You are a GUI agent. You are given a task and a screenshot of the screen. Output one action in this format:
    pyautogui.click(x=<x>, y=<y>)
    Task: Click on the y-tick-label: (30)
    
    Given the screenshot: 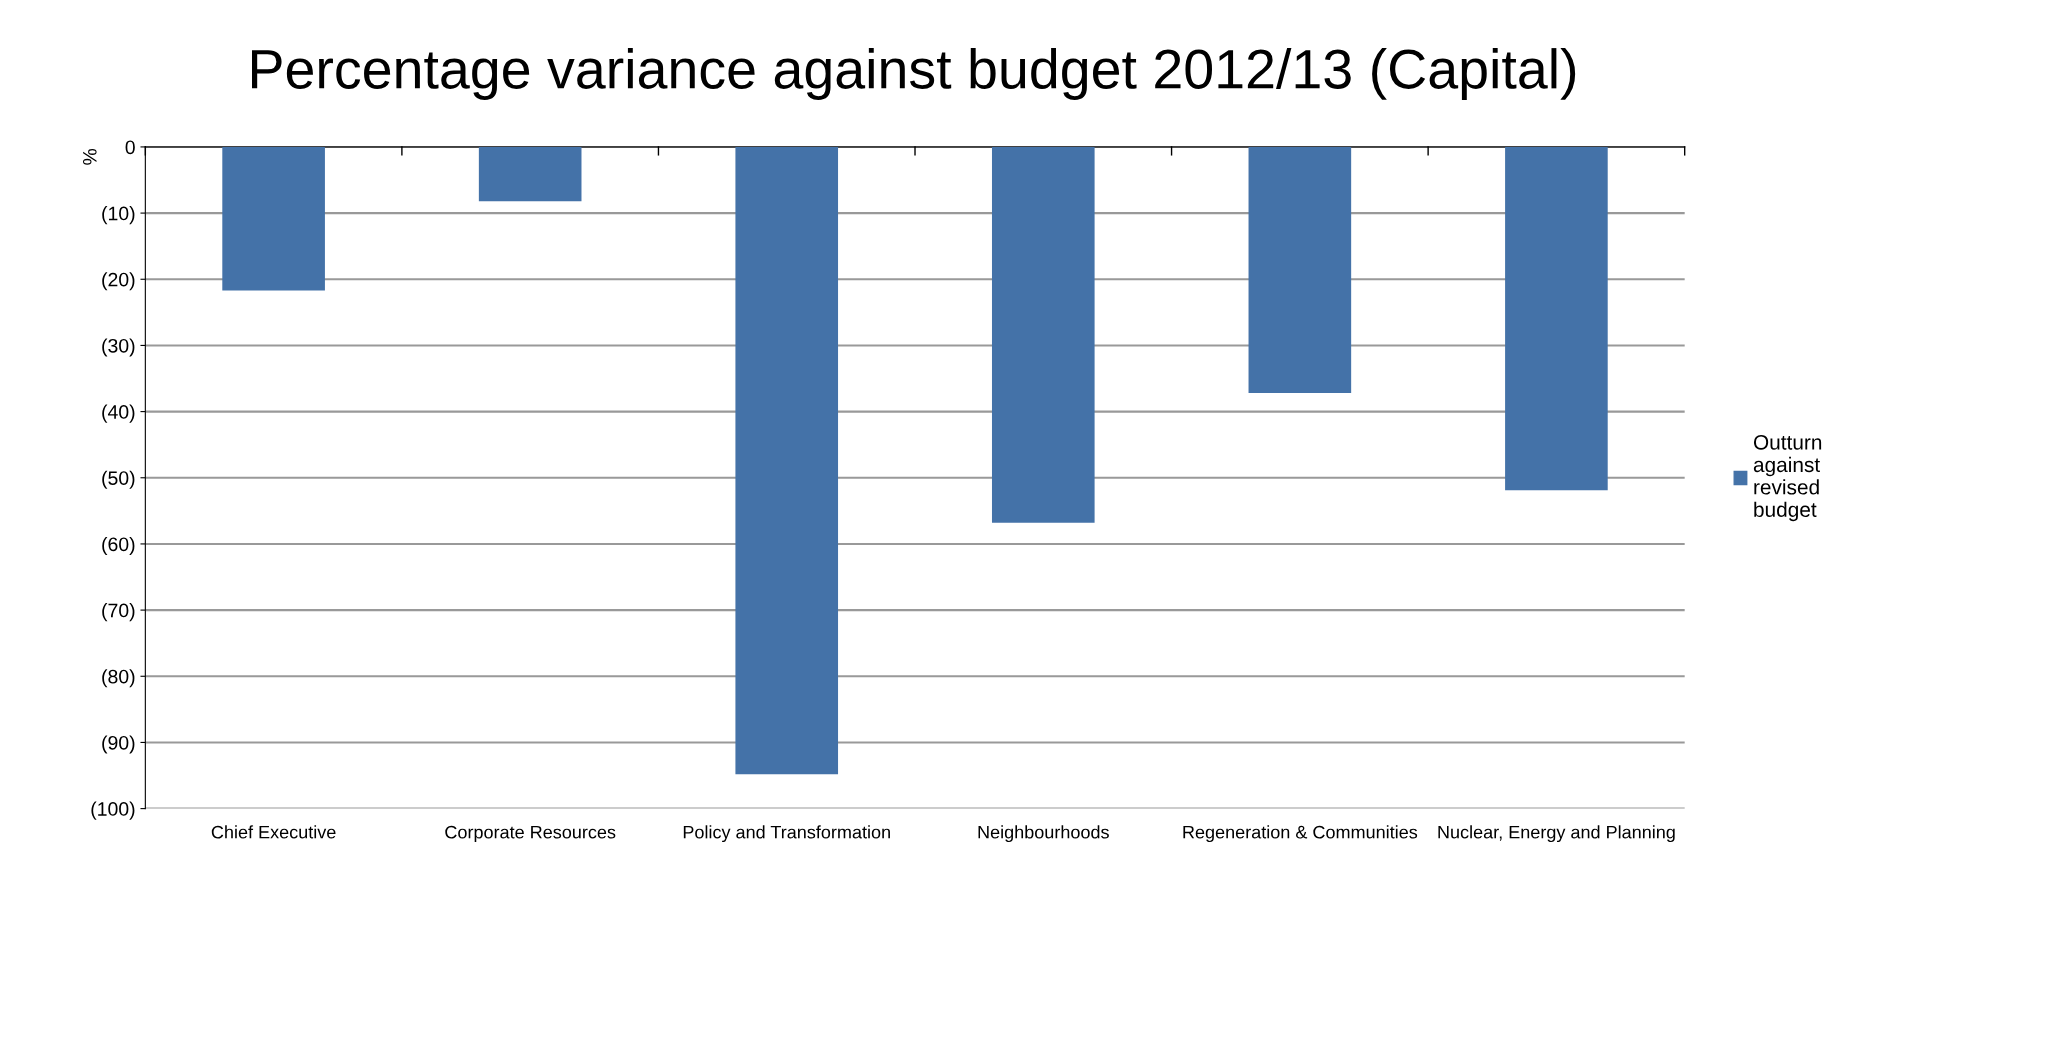 What is the action you would take?
    pyautogui.click(x=118, y=347)
    